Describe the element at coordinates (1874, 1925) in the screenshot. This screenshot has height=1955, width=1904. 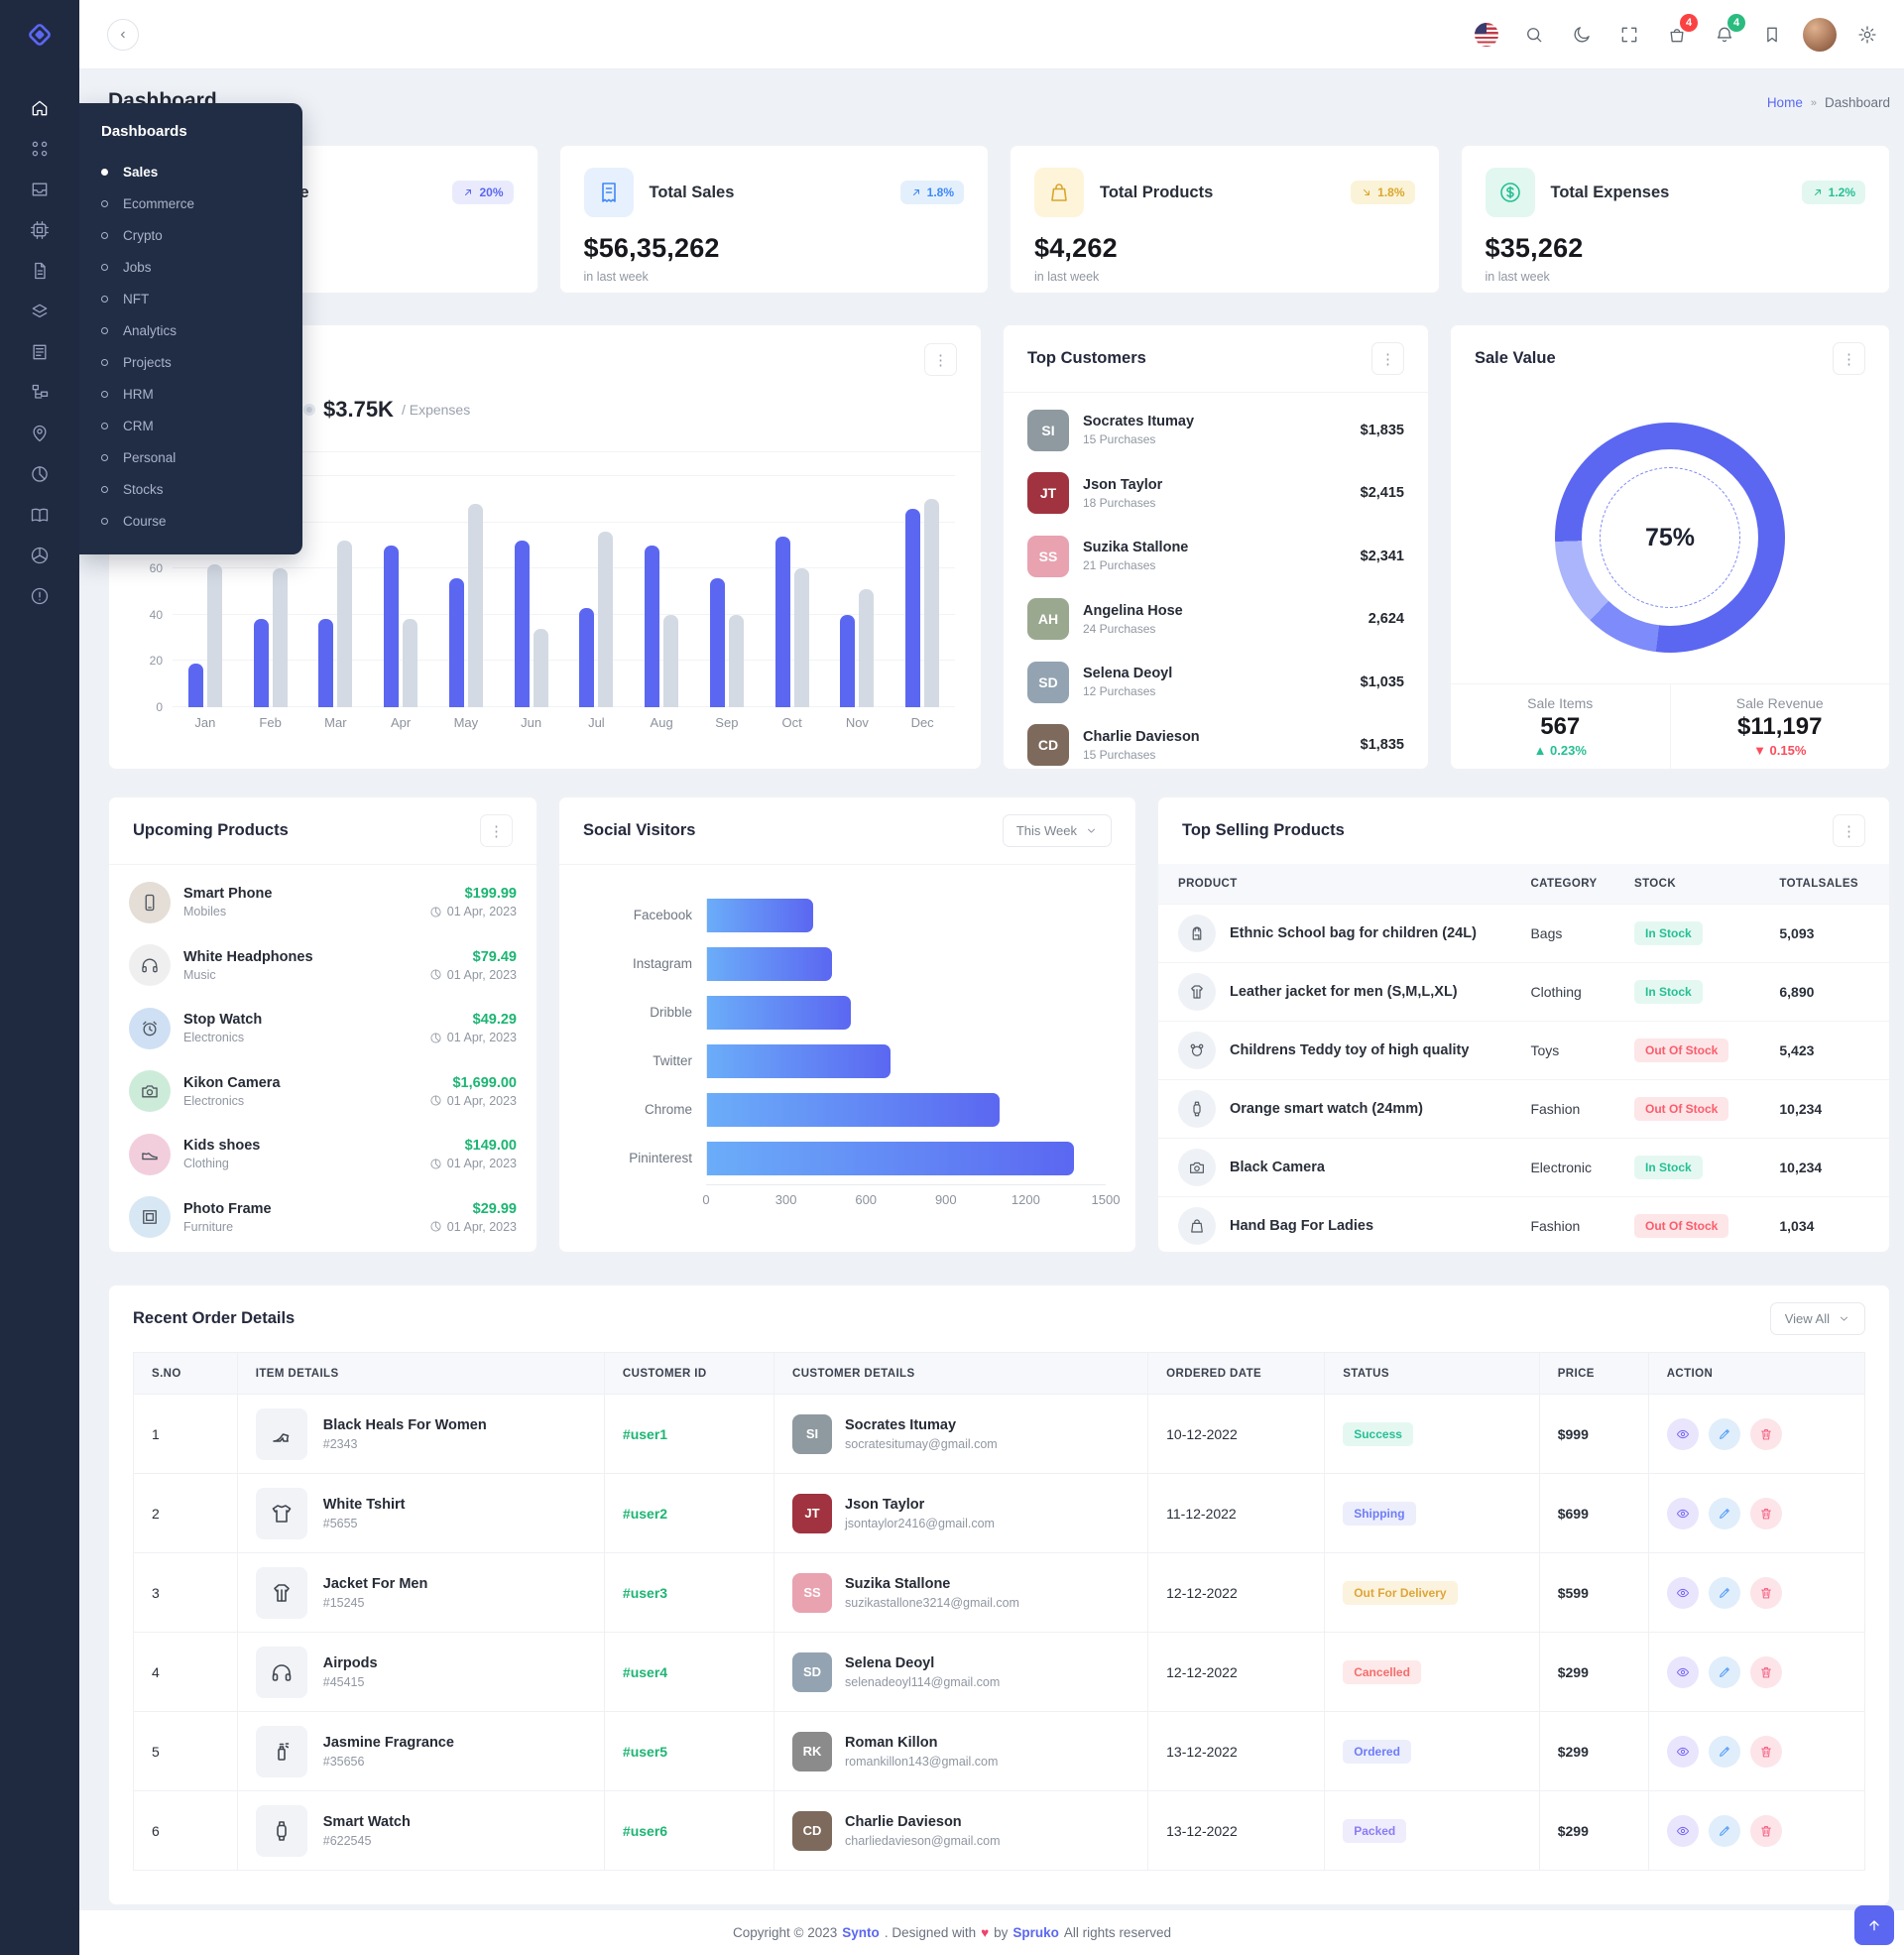
I see `scroll-to-top-button` at that location.